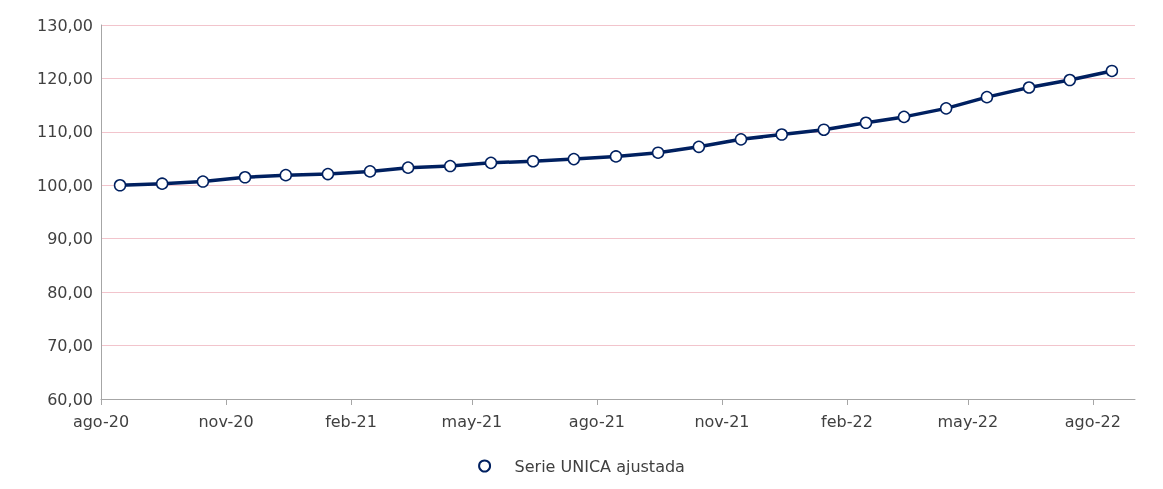  What do you see at coordinates (65, 78) in the screenshot?
I see `y-tick-label: 120,00` at bounding box center [65, 78].